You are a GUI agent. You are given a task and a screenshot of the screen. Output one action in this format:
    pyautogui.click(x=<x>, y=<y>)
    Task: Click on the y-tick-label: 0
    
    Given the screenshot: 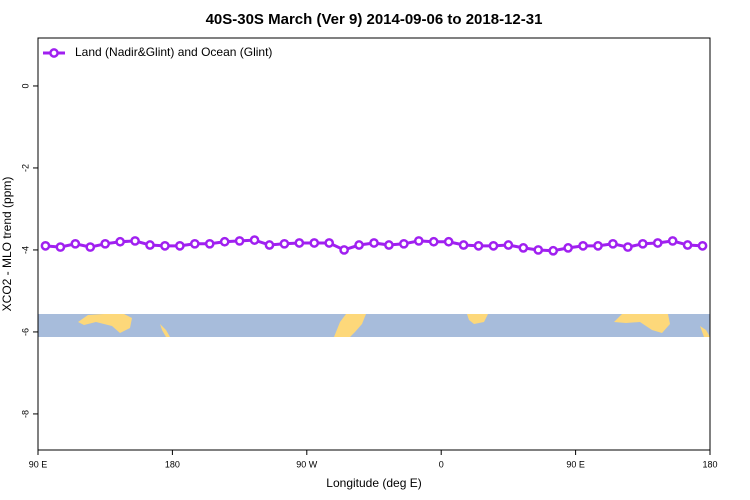 What is the action you would take?
    pyautogui.click(x=25, y=85)
    